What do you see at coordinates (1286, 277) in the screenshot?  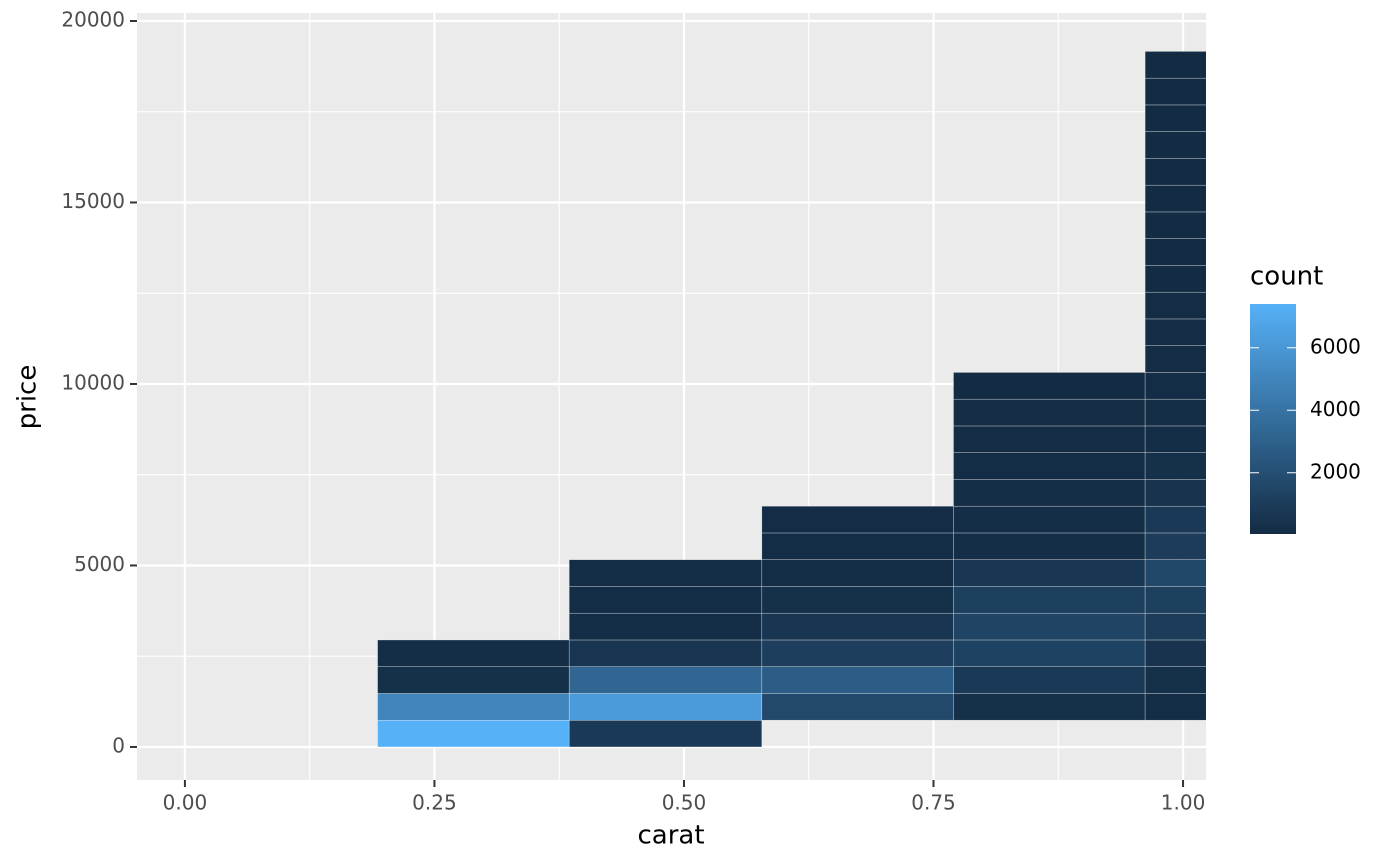 I see `legend-title: count` at bounding box center [1286, 277].